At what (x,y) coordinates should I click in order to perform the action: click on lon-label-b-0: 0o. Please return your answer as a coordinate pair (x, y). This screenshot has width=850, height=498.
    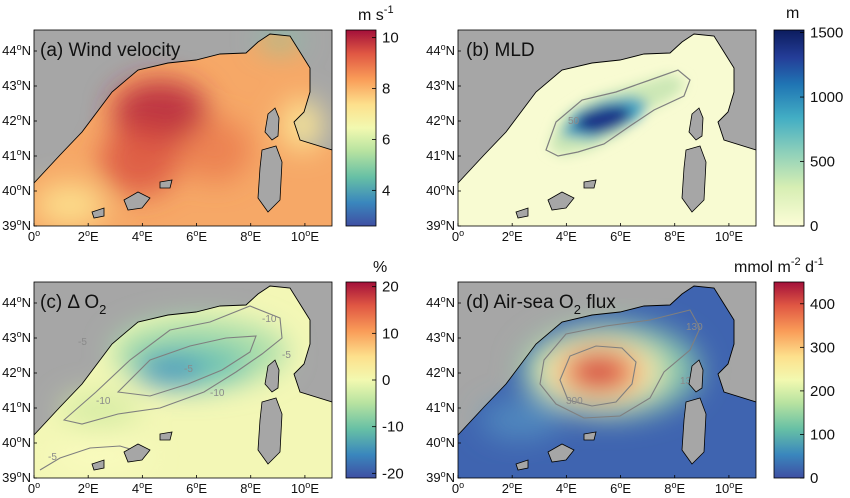
    Looking at the image, I should click on (458, 236).